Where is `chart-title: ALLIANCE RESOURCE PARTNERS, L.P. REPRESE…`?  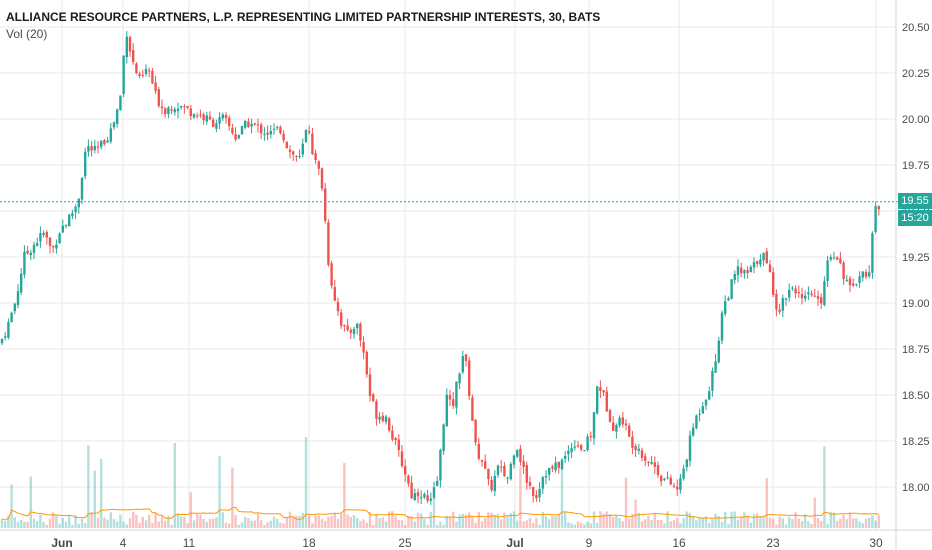 chart-title: ALLIANCE RESOURCE PARTNERS, L.P. REPRESE… is located at coordinates (303, 17).